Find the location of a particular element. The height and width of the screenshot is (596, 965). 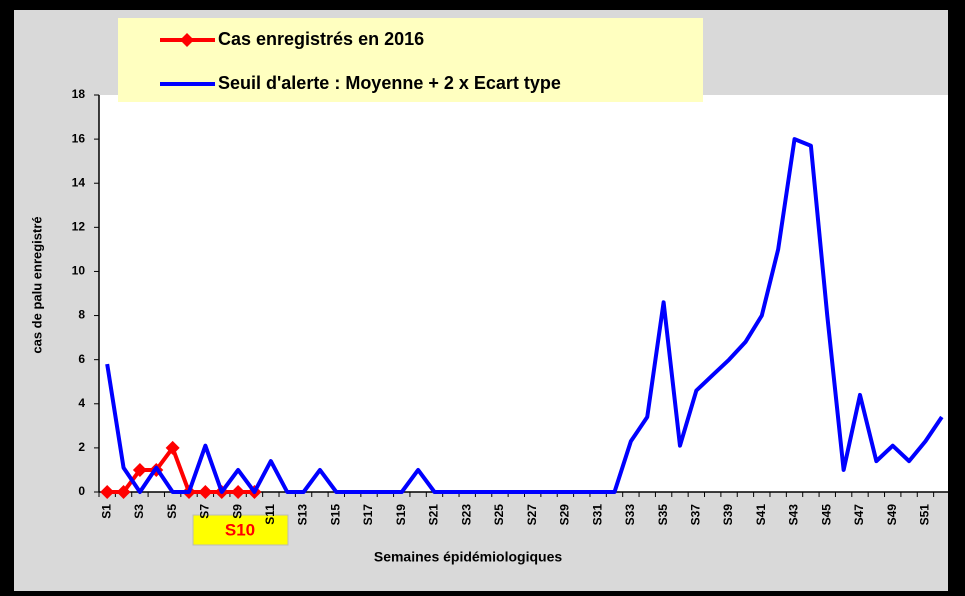

annotation: S10 is located at coordinates (240, 529).